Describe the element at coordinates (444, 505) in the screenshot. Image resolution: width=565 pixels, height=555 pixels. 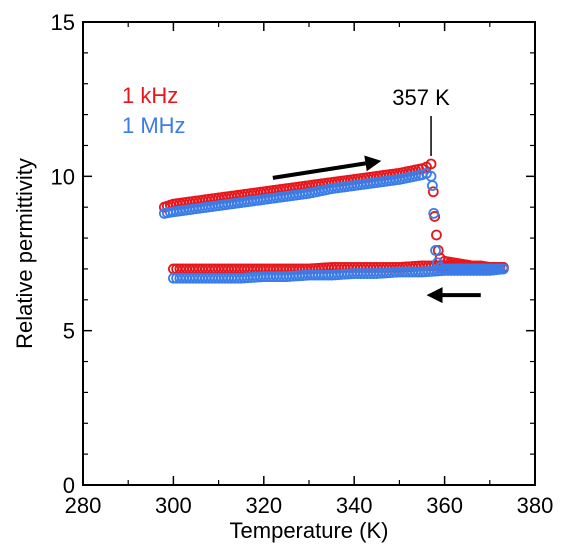
I see `x-tick-label: 360` at that location.